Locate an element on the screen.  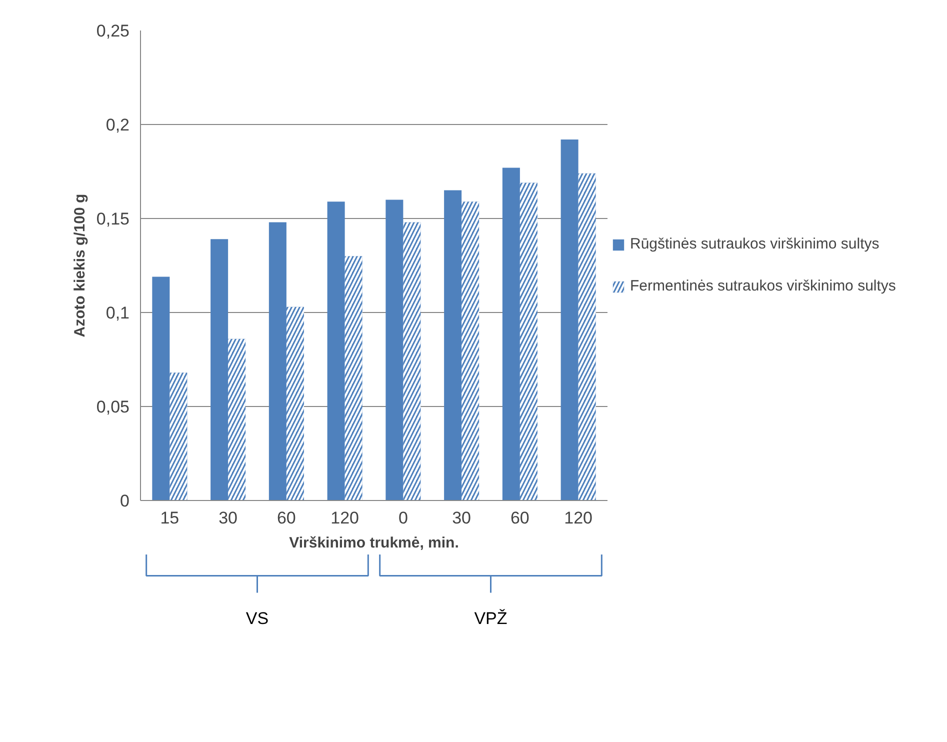
y-tick-label: 0 is located at coordinates (125, 501).